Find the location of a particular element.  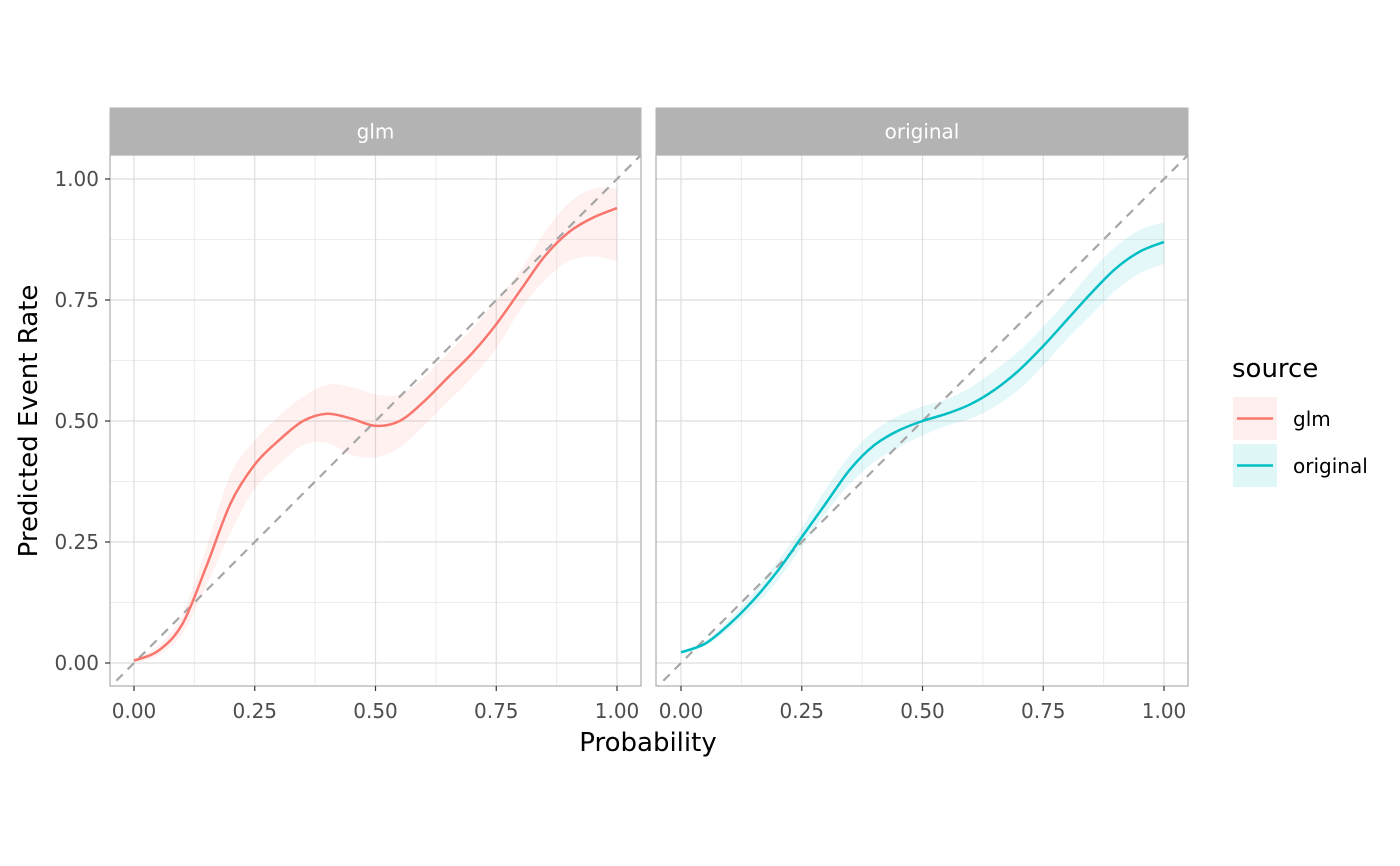

legend-label-original: original is located at coordinates (1330, 466).